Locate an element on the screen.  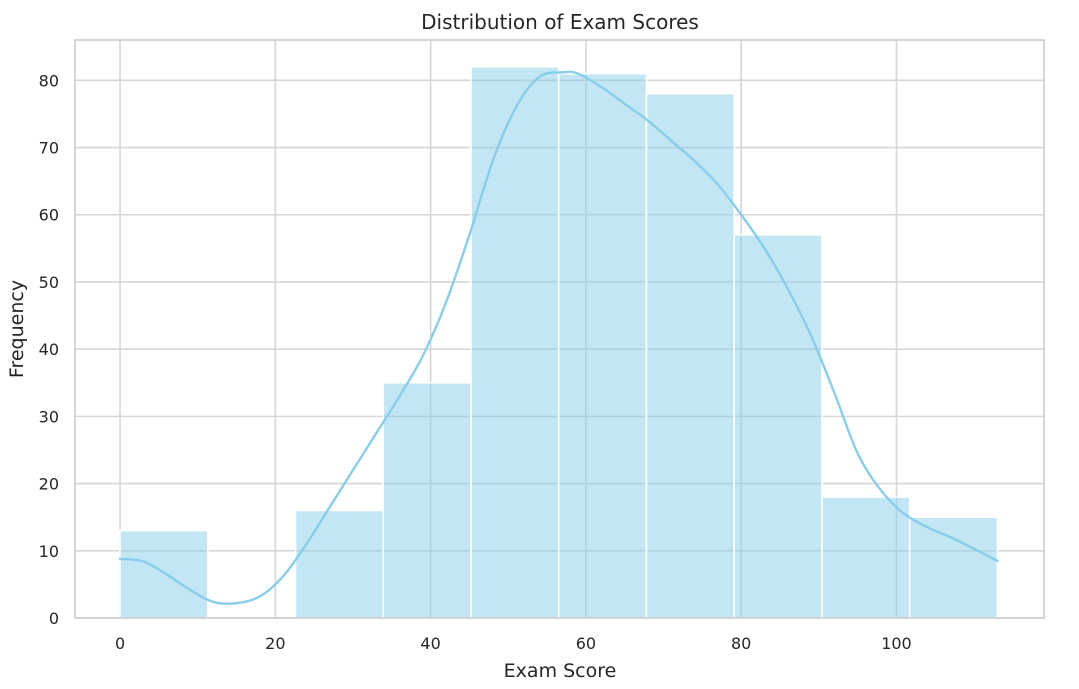
y-tick-label: 30 is located at coordinates (49, 416).